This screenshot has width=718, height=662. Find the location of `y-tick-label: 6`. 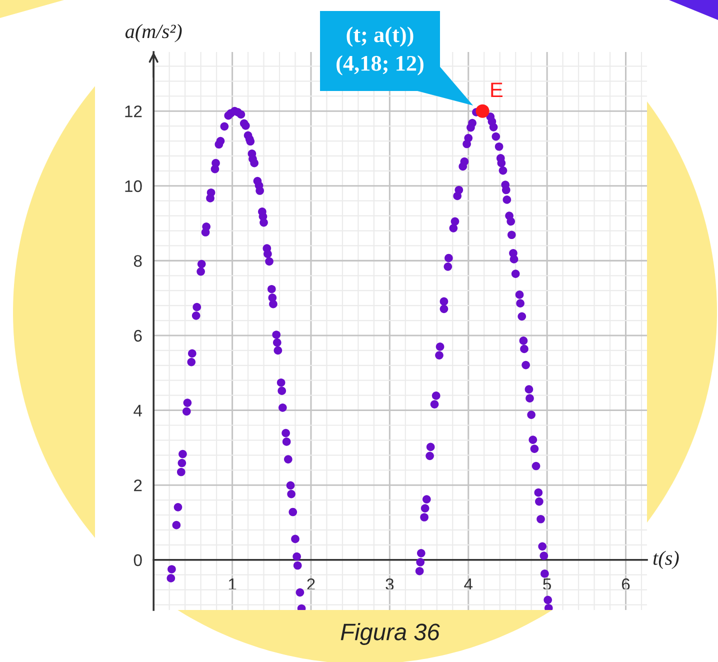

y-tick-label: 6 is located at coordinates (138, 336).